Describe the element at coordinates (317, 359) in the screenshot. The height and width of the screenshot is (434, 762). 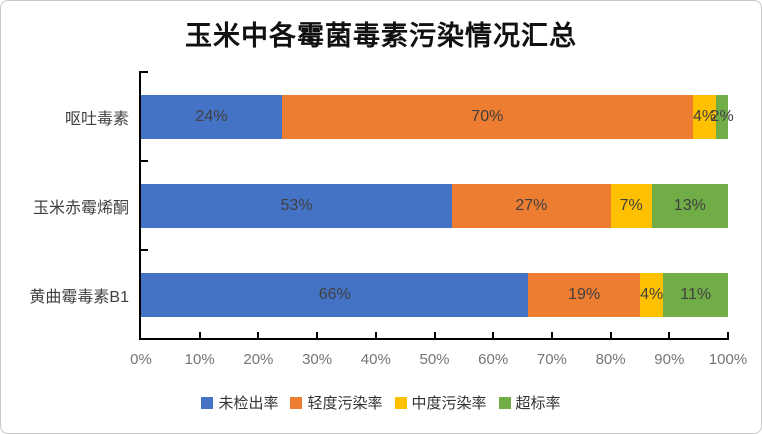
I see `x-axis-tick-label: 30%` at that location.